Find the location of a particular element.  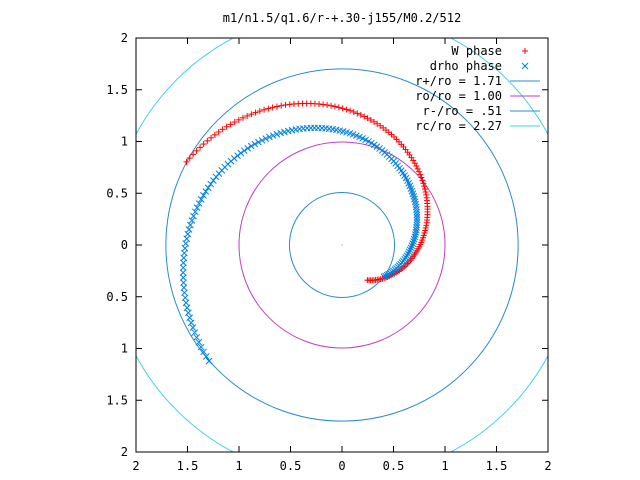

y-tick-label: 2 is located at coordinates (124, 452).